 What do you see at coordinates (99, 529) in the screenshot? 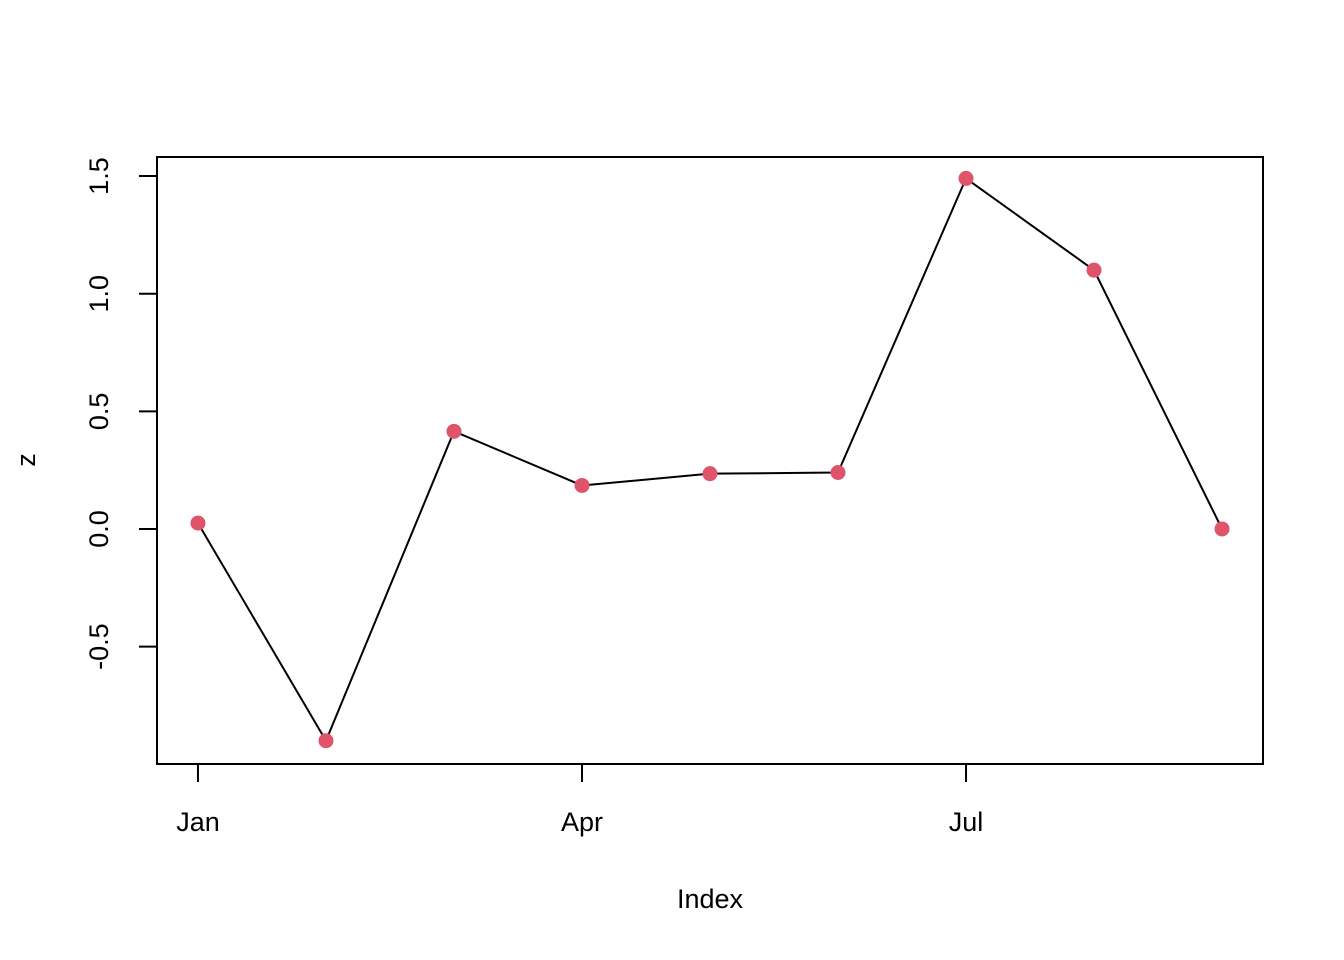
I see `y-tick-label: 0.0` at bounding box center [99, 529].